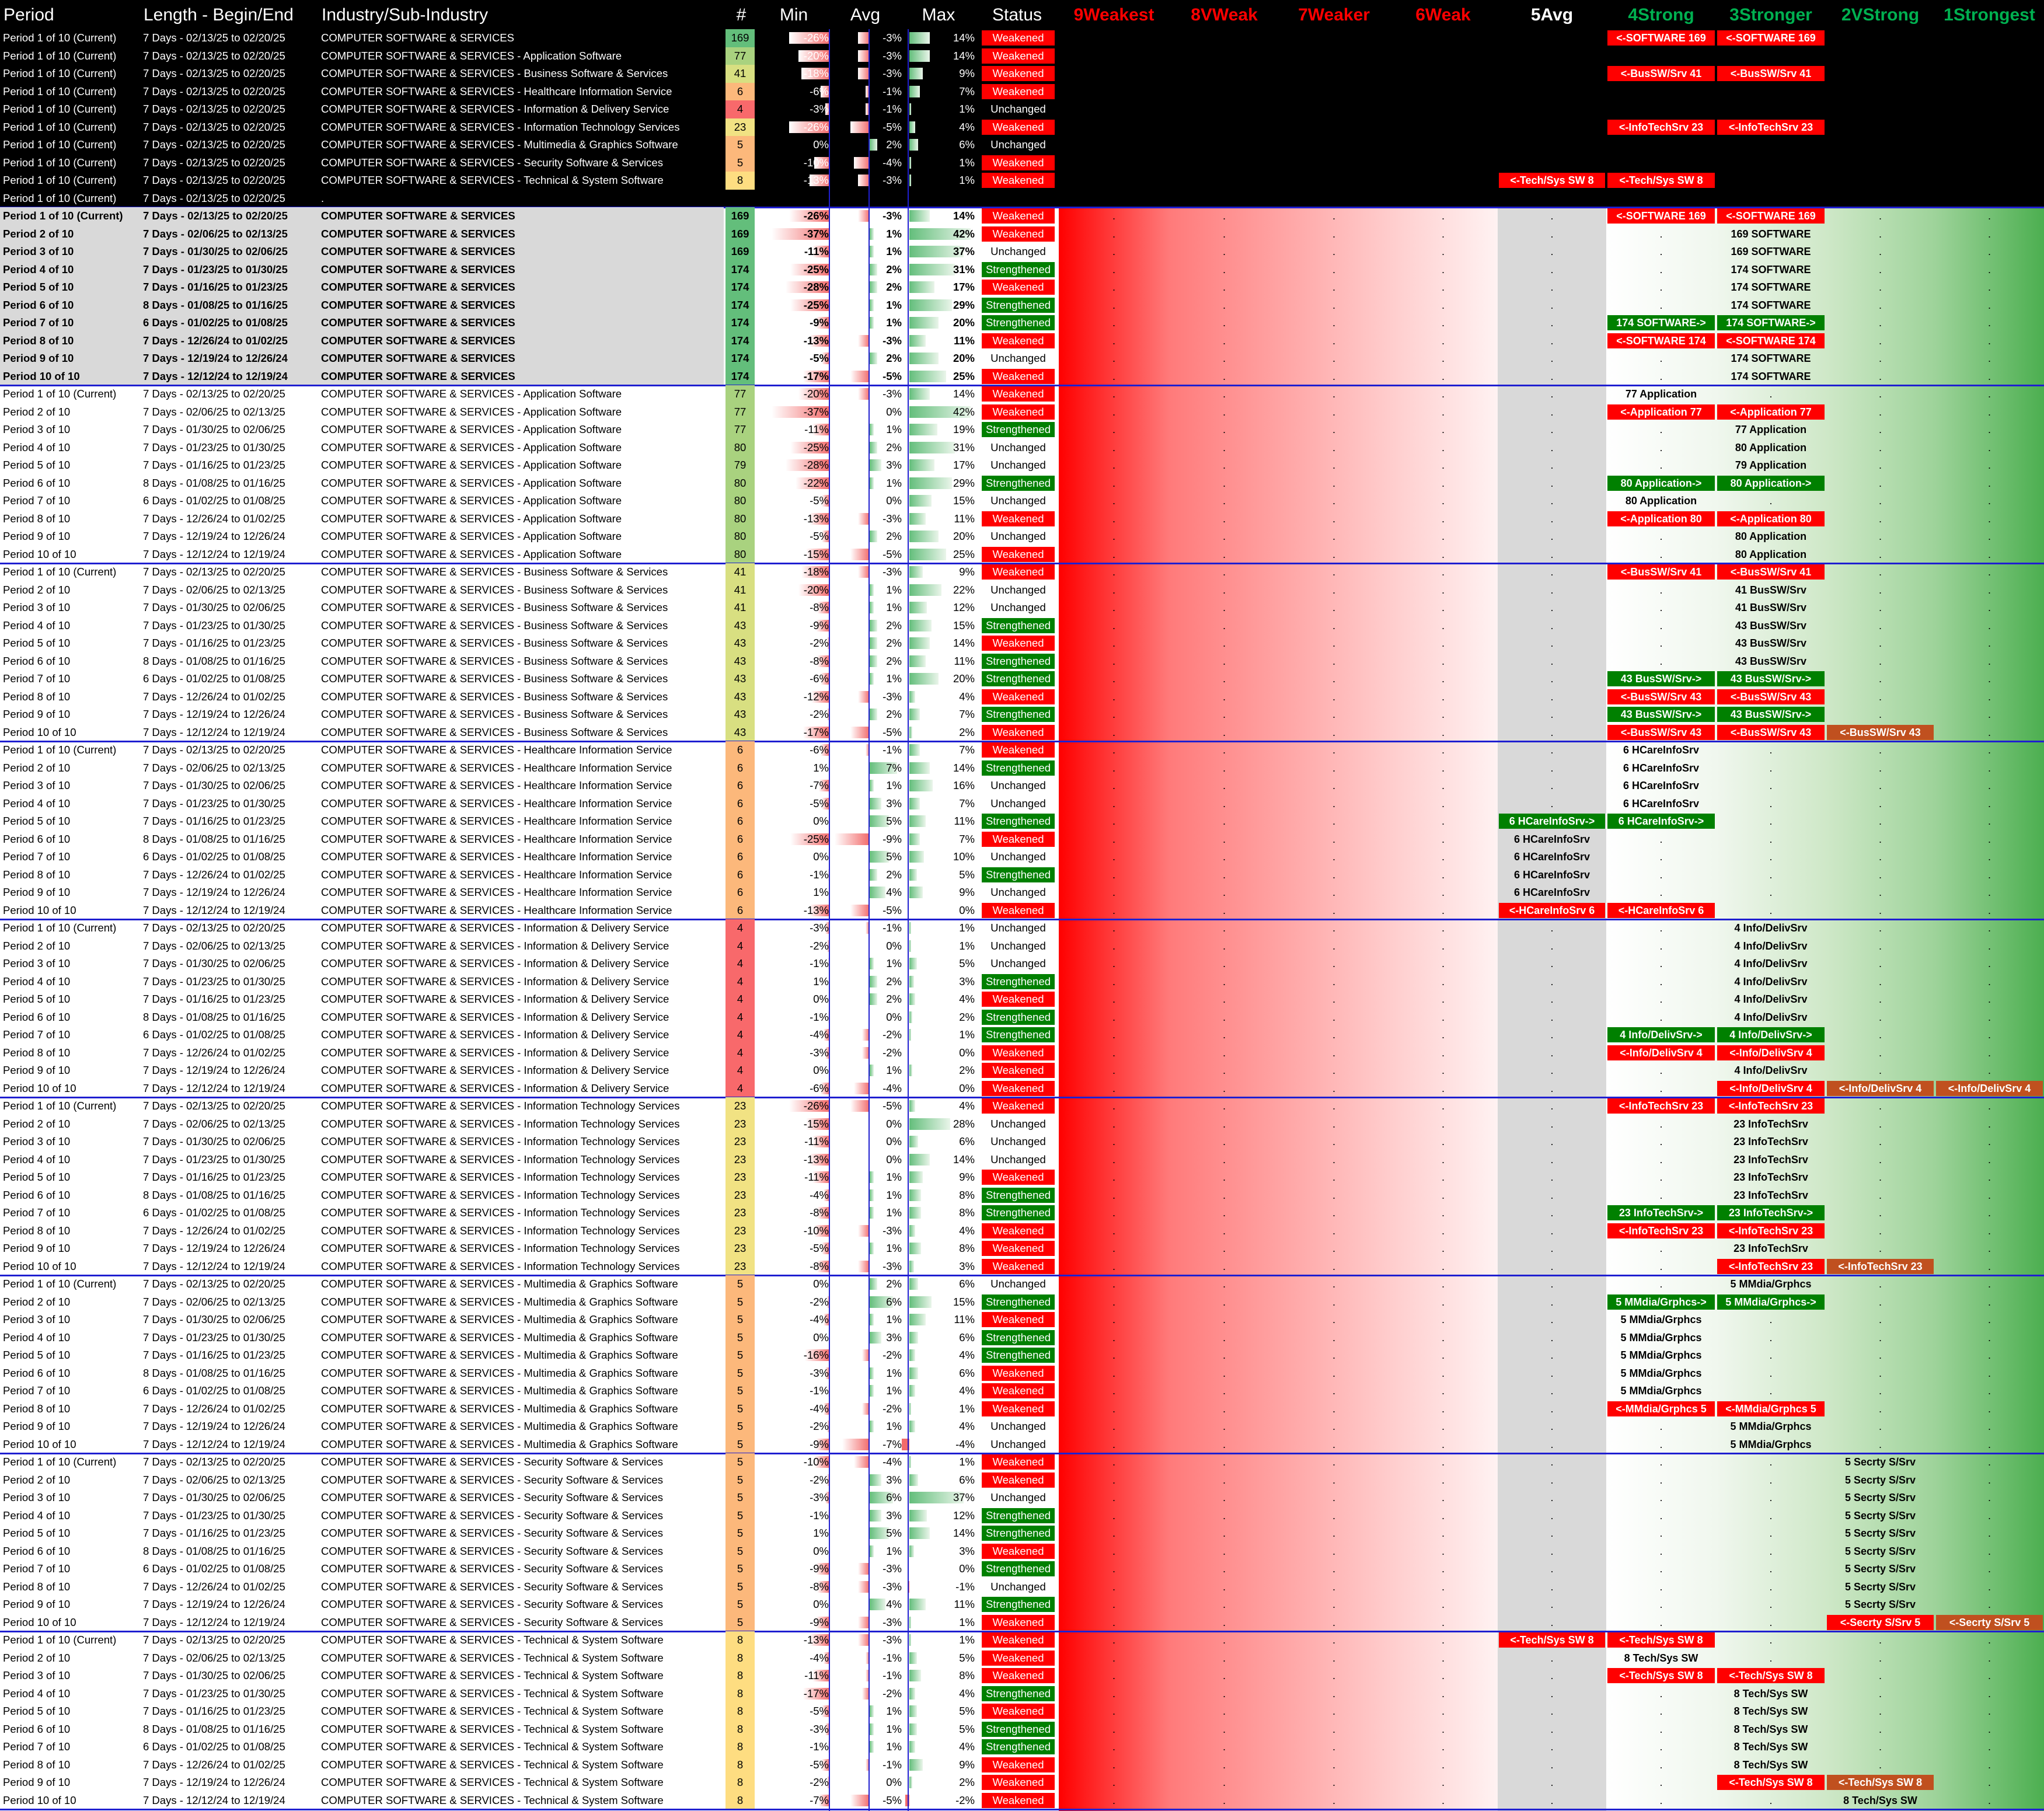 This screenshot has width=2044, height=1811. Describe the element at coordinates (965, 1586) in the screenshot. I see `max-cell: -1%` at that location.